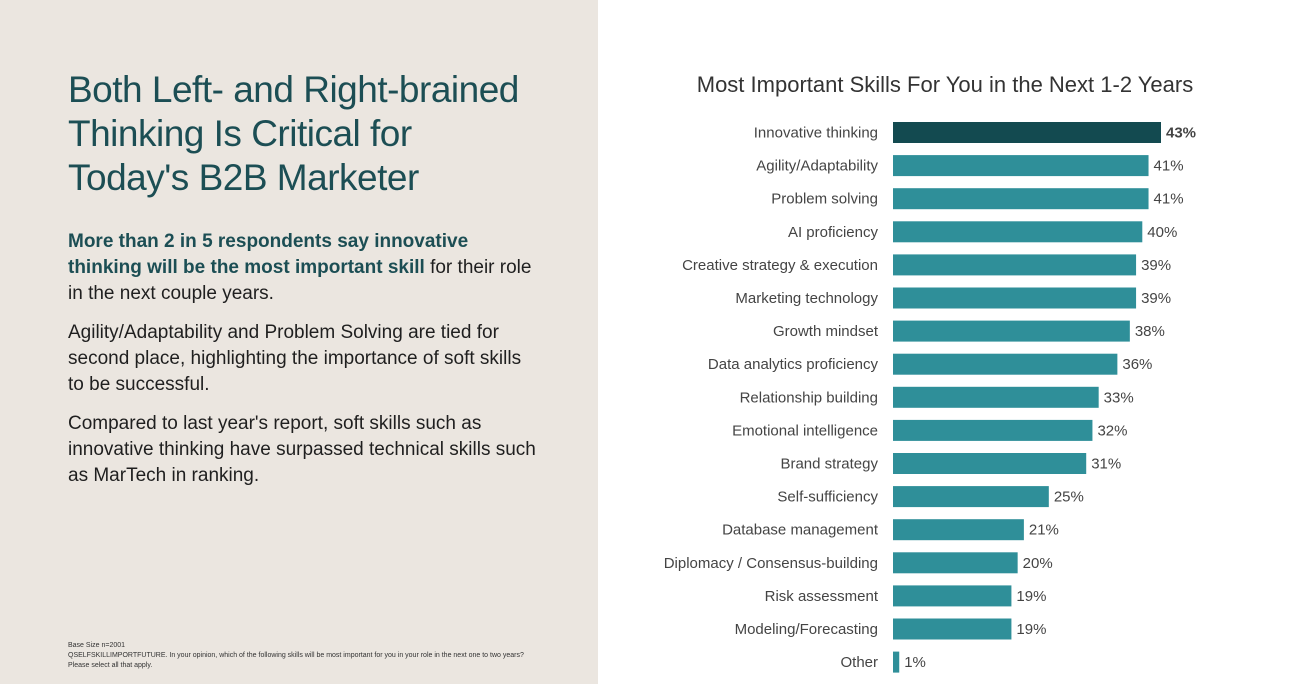 This screenshot has height=684, width=1292. Describe the element at coordinates (1044, 530) in the screenshot. I see `value-label: 21%` at that location.